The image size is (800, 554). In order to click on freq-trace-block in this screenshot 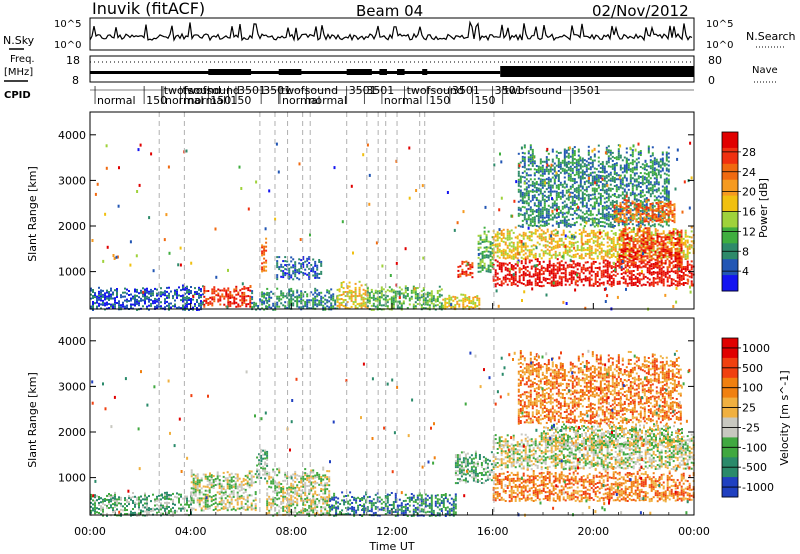, I will do `click(230, 72)`.